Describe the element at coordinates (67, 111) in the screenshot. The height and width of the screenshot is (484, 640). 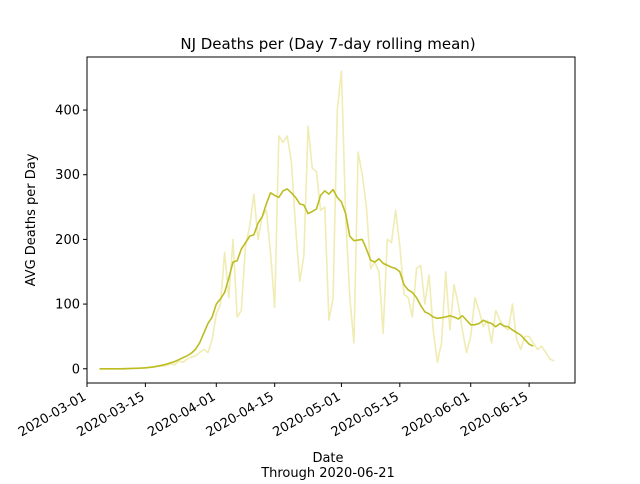
I see `y-tick-label: 400` at that location.